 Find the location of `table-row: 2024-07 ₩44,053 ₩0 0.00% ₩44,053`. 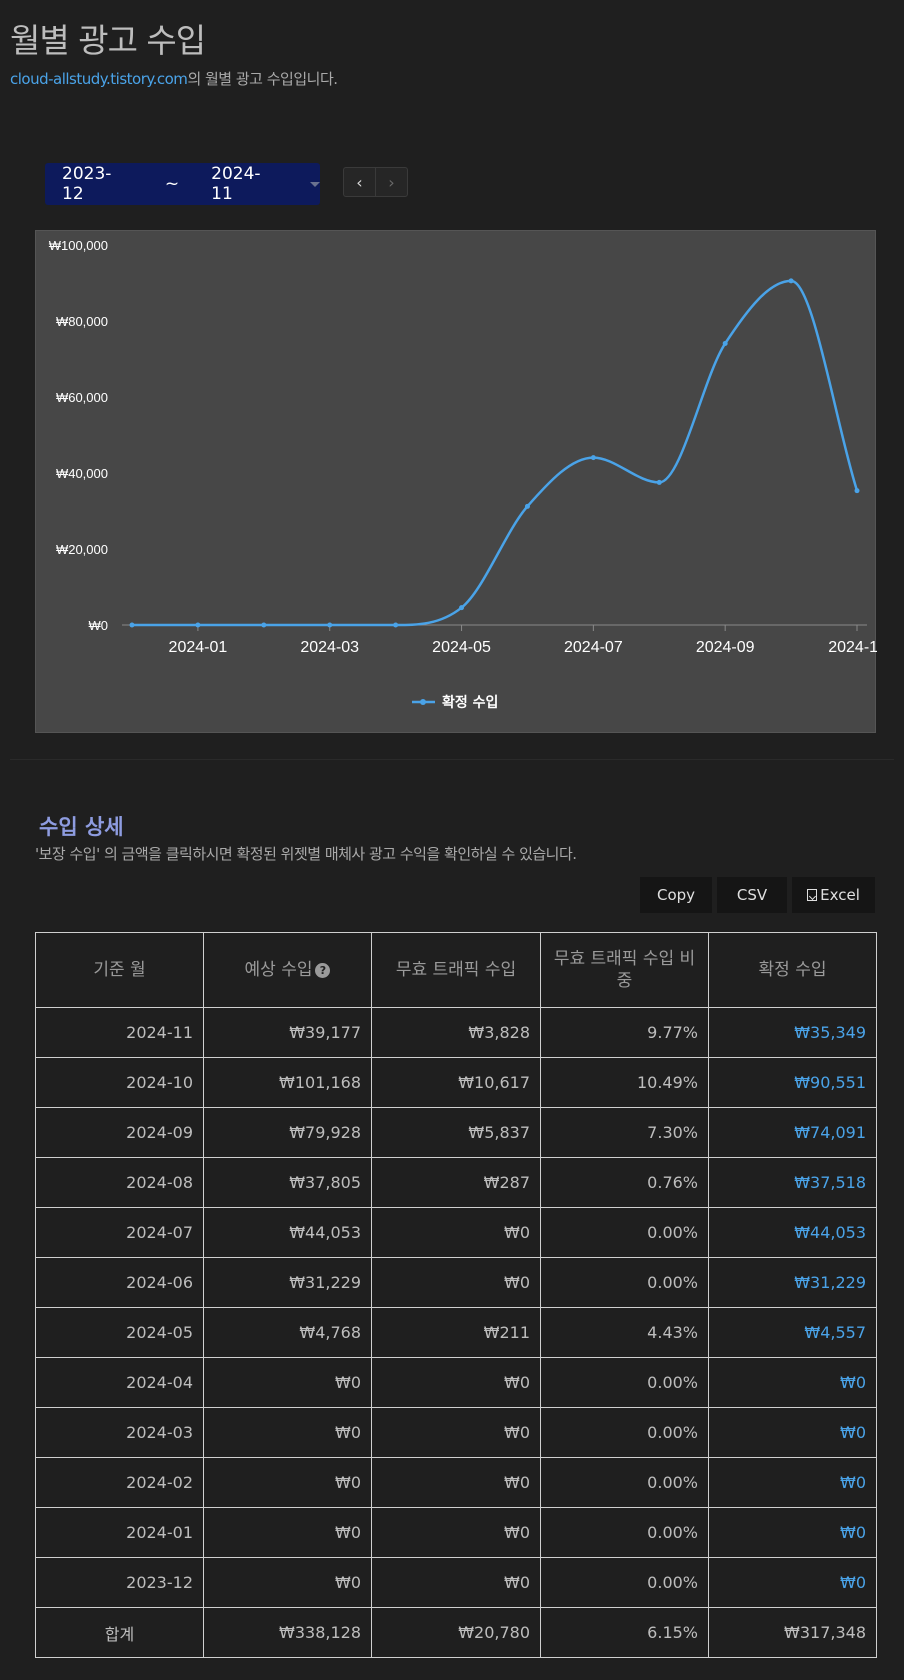

table-row: 2024-07 ₩44,053 ₩0 0.00% ₩44,053 is located at coordinates (456, 1232).